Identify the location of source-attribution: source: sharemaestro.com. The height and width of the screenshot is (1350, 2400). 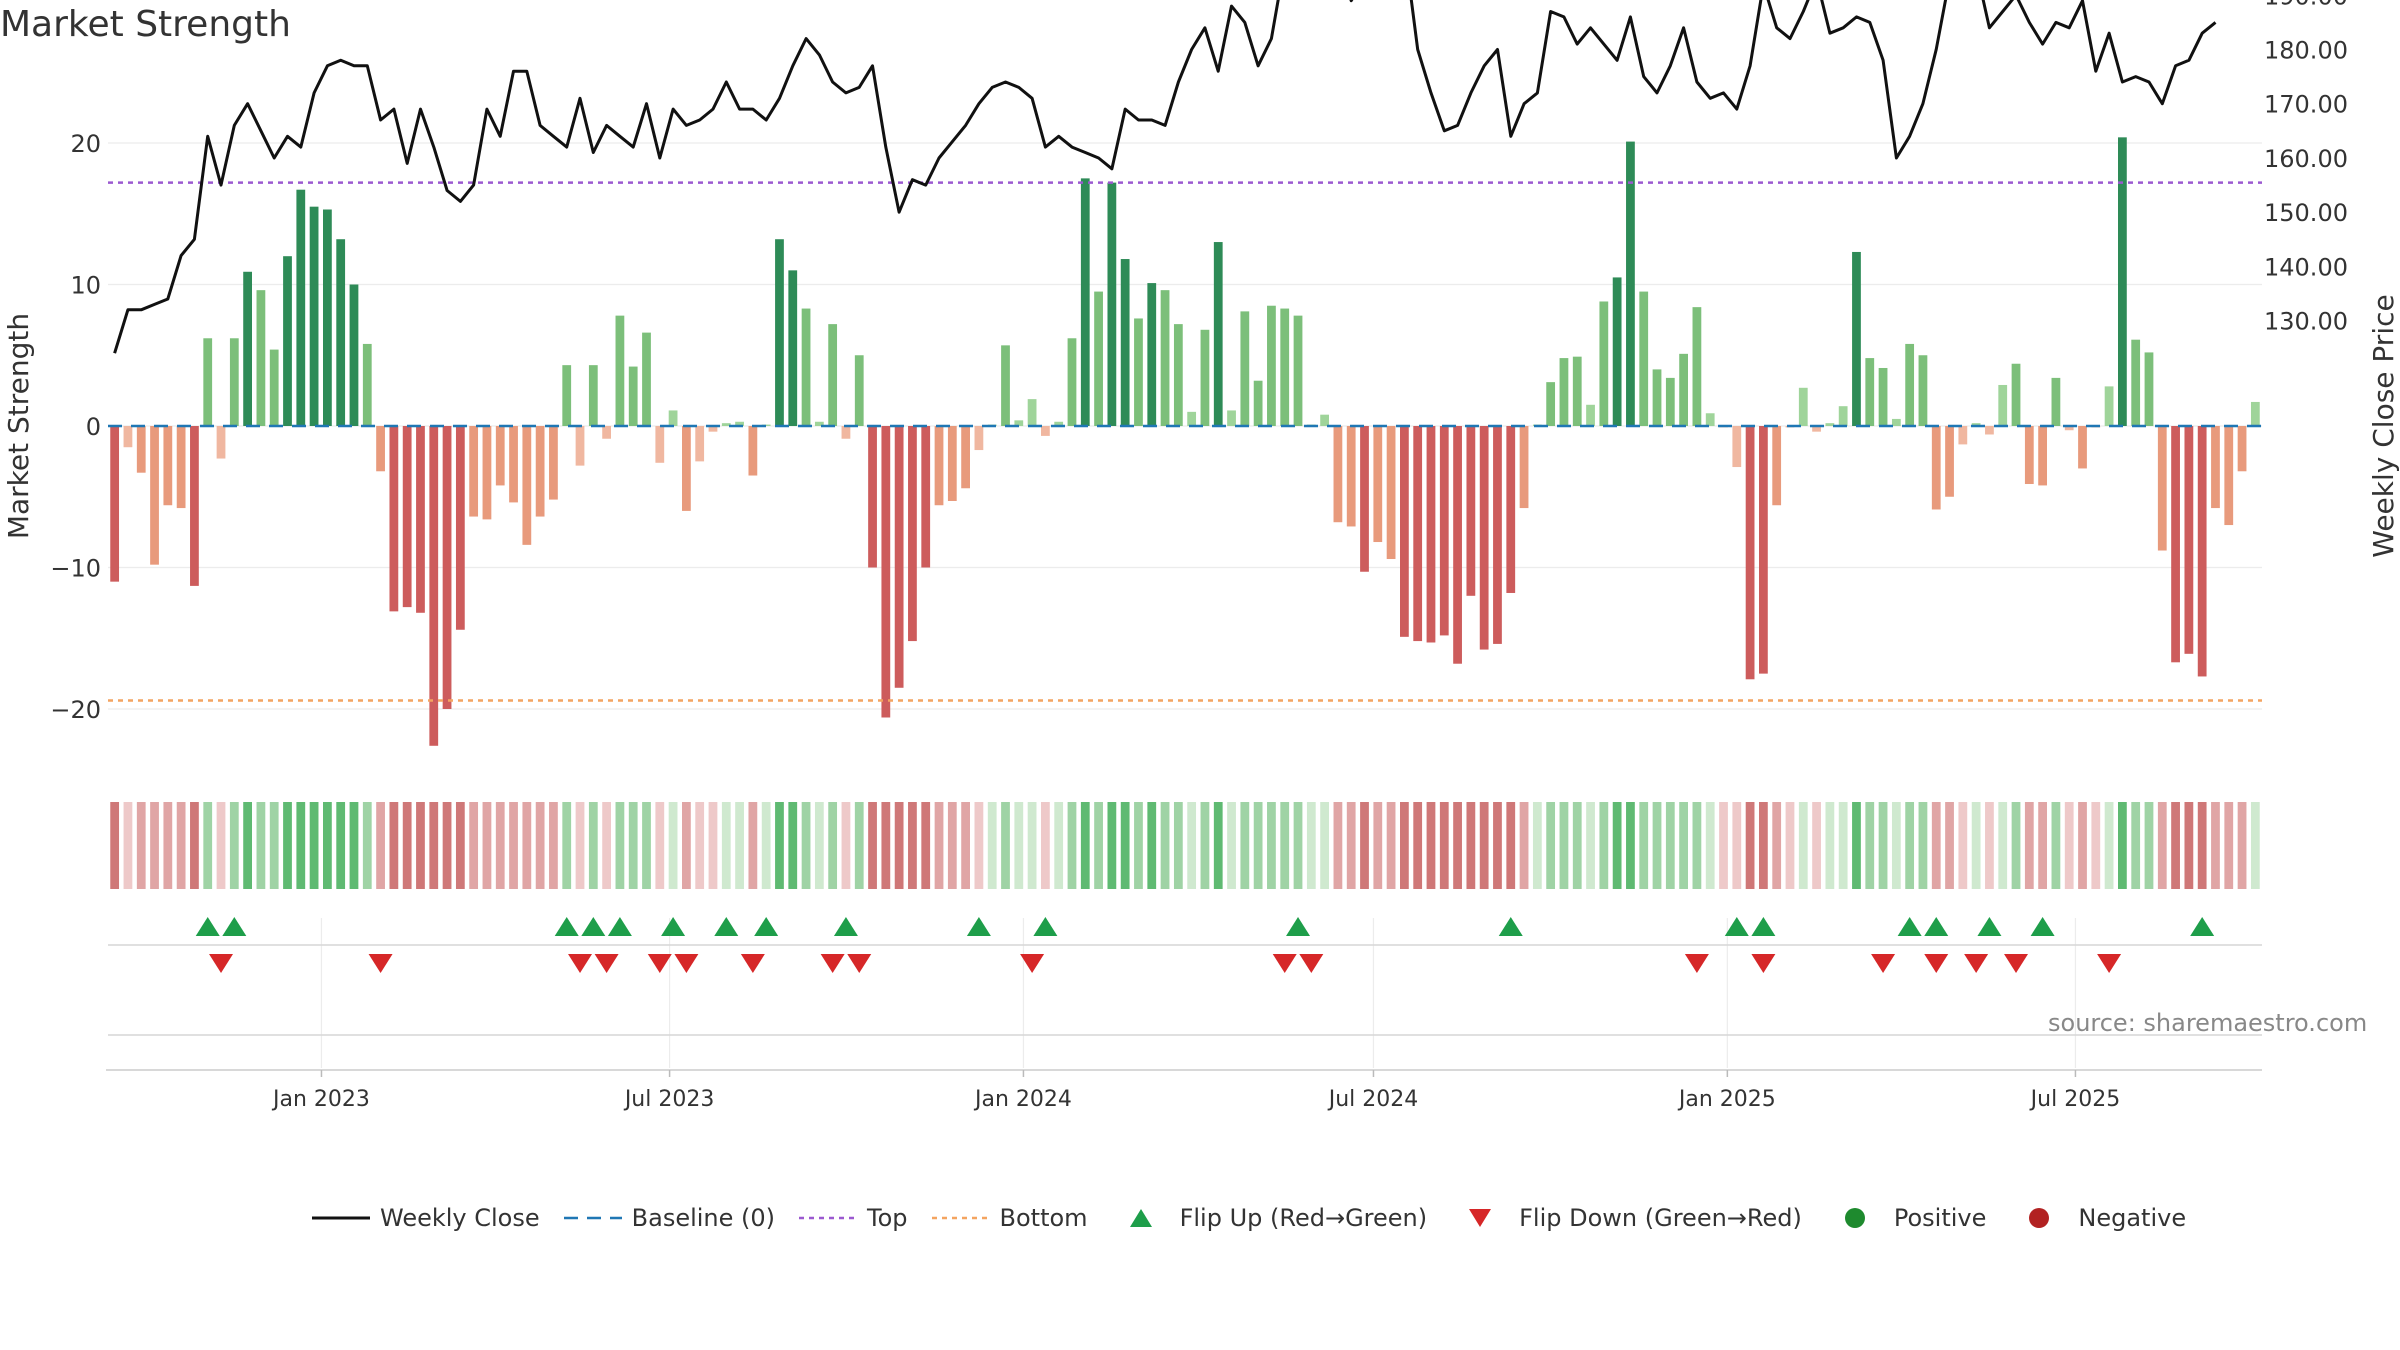
(2208, 1023).